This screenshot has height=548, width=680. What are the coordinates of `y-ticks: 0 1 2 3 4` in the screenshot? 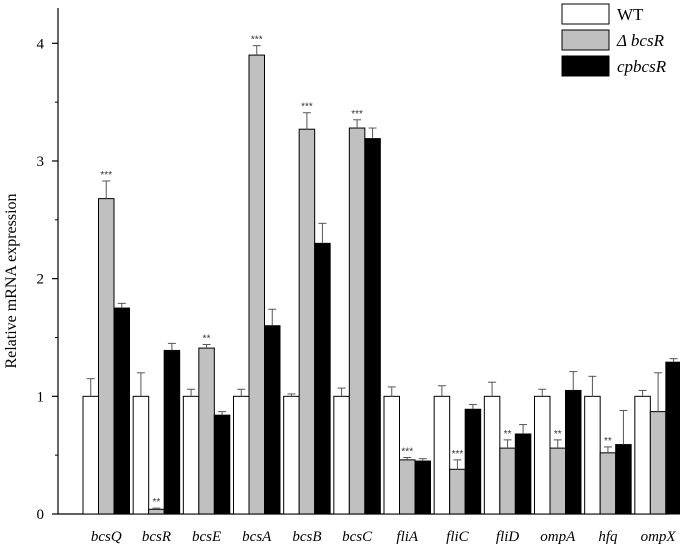 It's located at (47, 279).